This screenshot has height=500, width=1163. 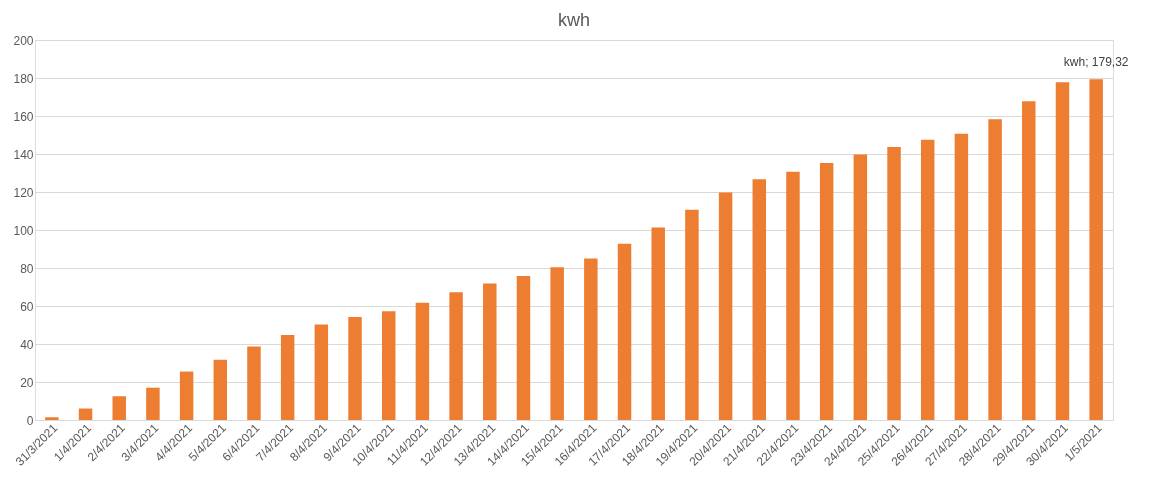 I want to click on data-label: kwh; 179,32, so click(x=1096, y=62).